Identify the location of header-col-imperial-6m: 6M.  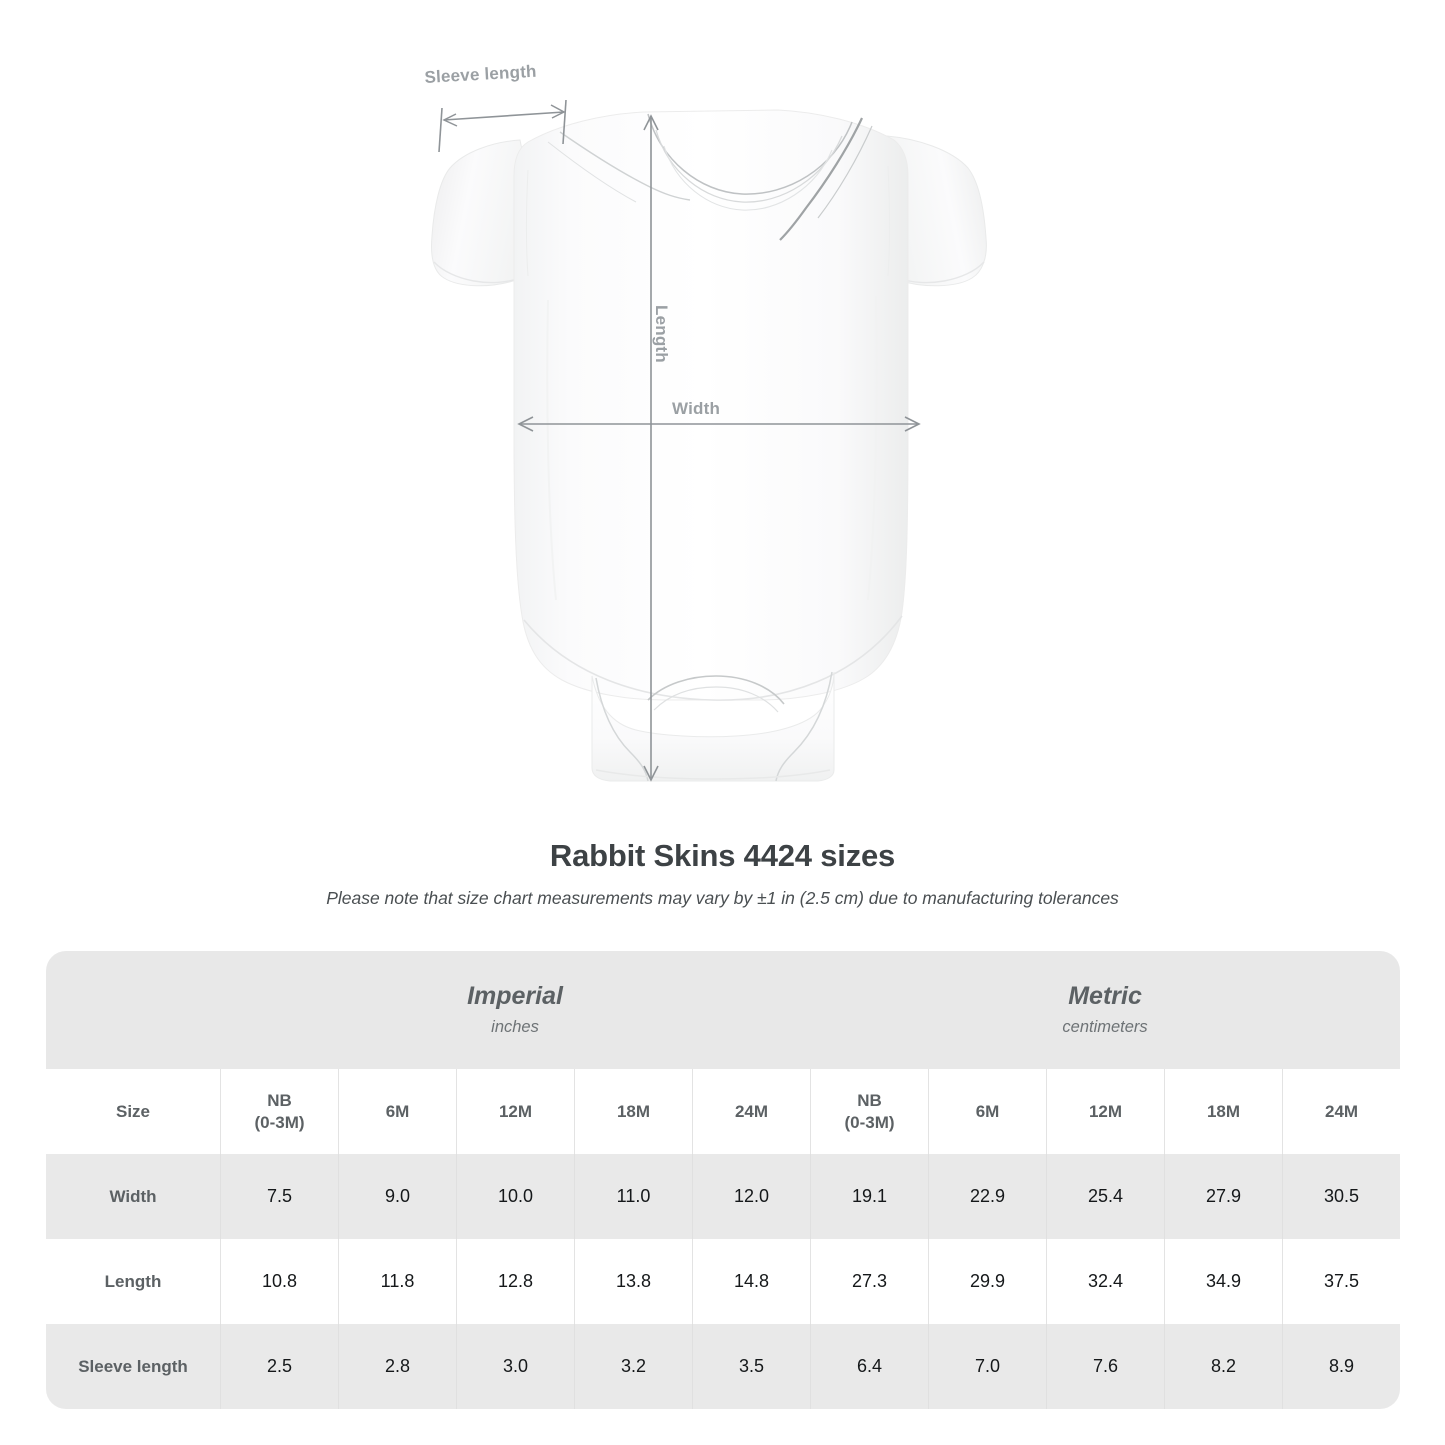
(397, 1111).